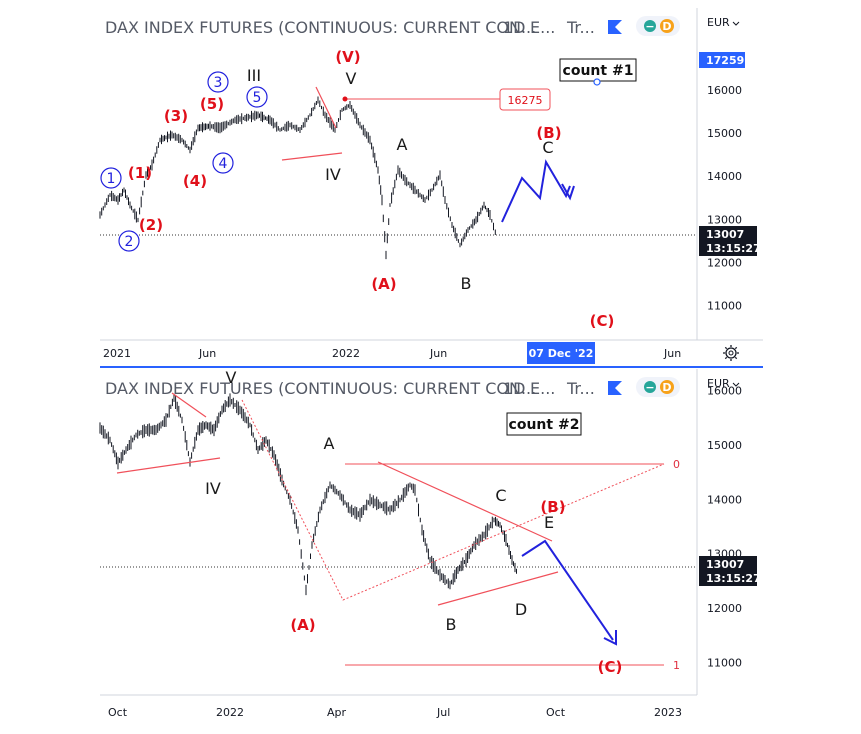 The height and width of the screenshot is (734, 861). Describe the element at coordinates (672, 353) in the screenshot. I see `x-tick-jun-3: Jun` at that location.